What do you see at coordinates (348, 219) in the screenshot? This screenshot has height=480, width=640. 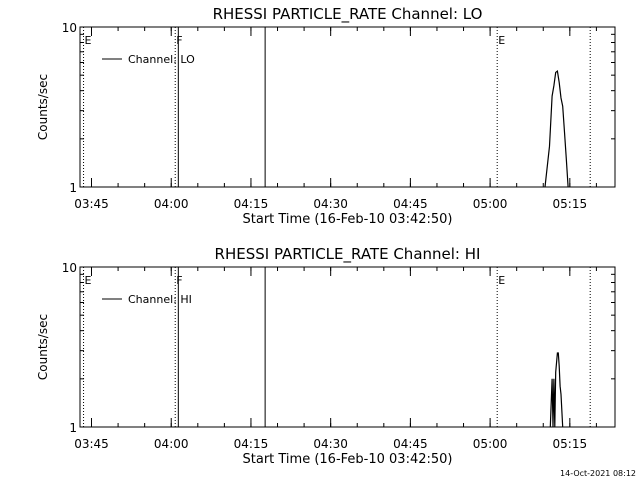 I see `x-axis-label-1: Start Time (16-Feb-10 03:42:50)` at bounding box center [348, 219].